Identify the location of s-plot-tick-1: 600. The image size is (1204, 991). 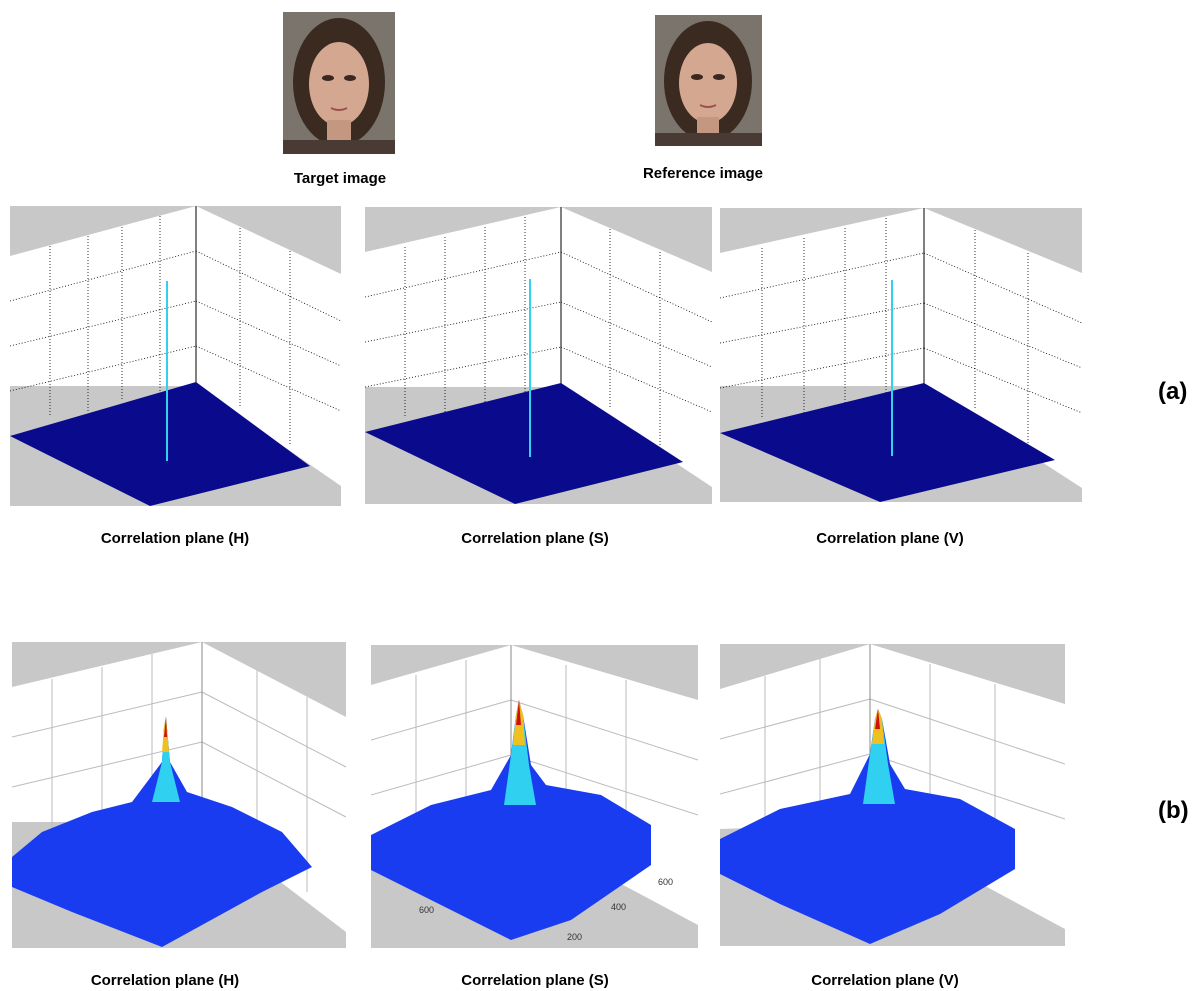
(426, 910).